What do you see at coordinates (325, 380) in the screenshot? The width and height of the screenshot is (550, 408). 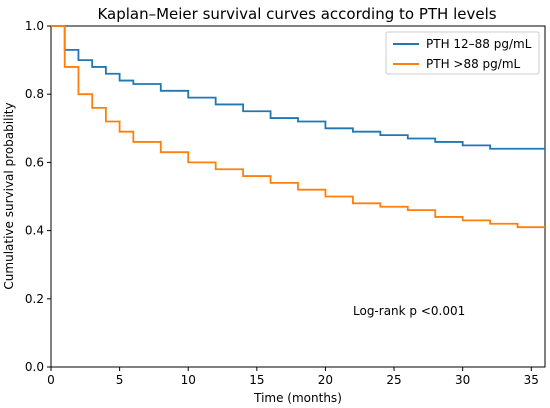 I see `x-tick-label: 20` at bounding box center [325, 380].